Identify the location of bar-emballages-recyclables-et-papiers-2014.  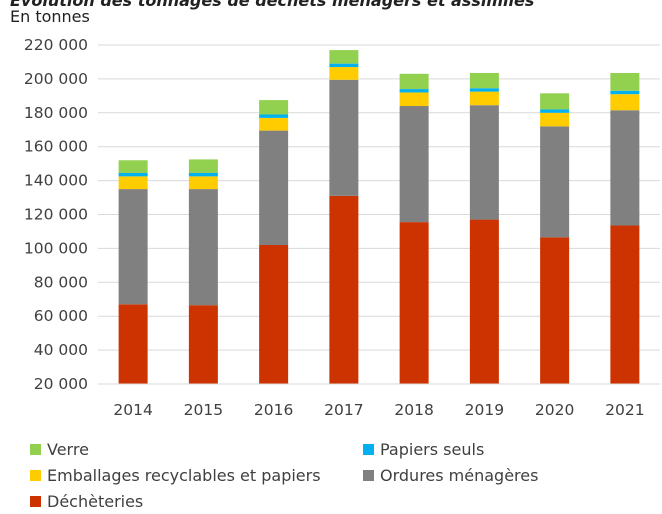
(133, 183).